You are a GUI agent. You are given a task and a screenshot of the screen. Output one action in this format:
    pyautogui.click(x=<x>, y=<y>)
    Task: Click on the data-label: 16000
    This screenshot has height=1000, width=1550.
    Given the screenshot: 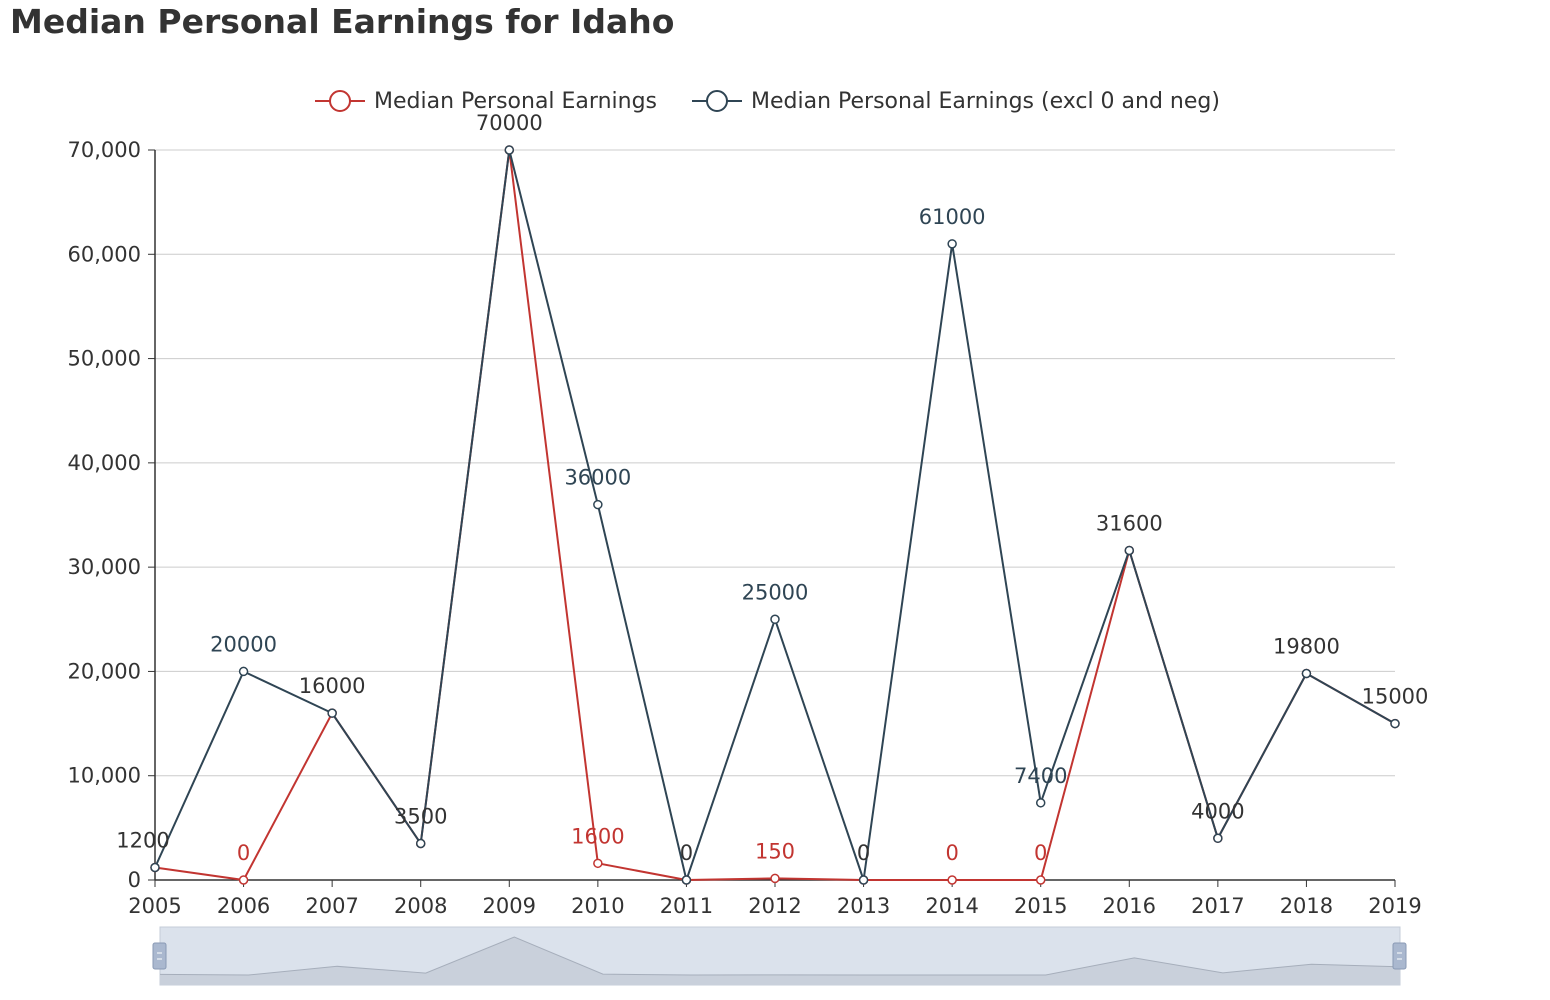 What is the action you would take?
    pyautogui.click(x=332, y=686)
    